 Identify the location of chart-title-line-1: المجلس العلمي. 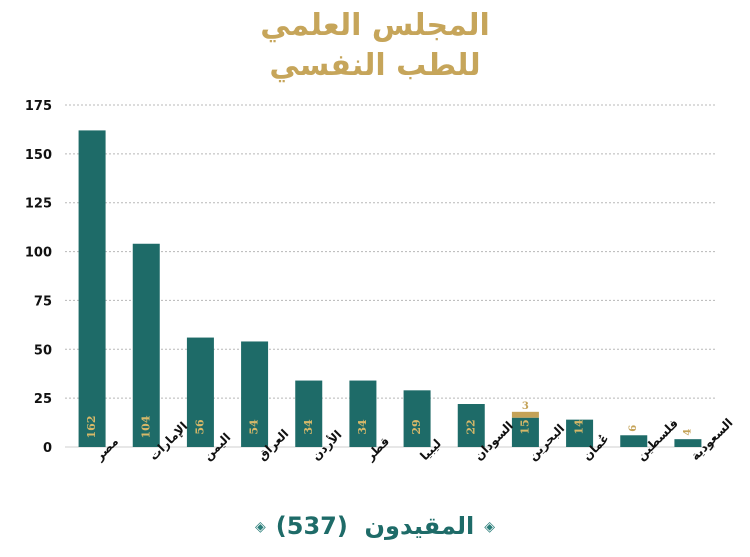
(375, 25).